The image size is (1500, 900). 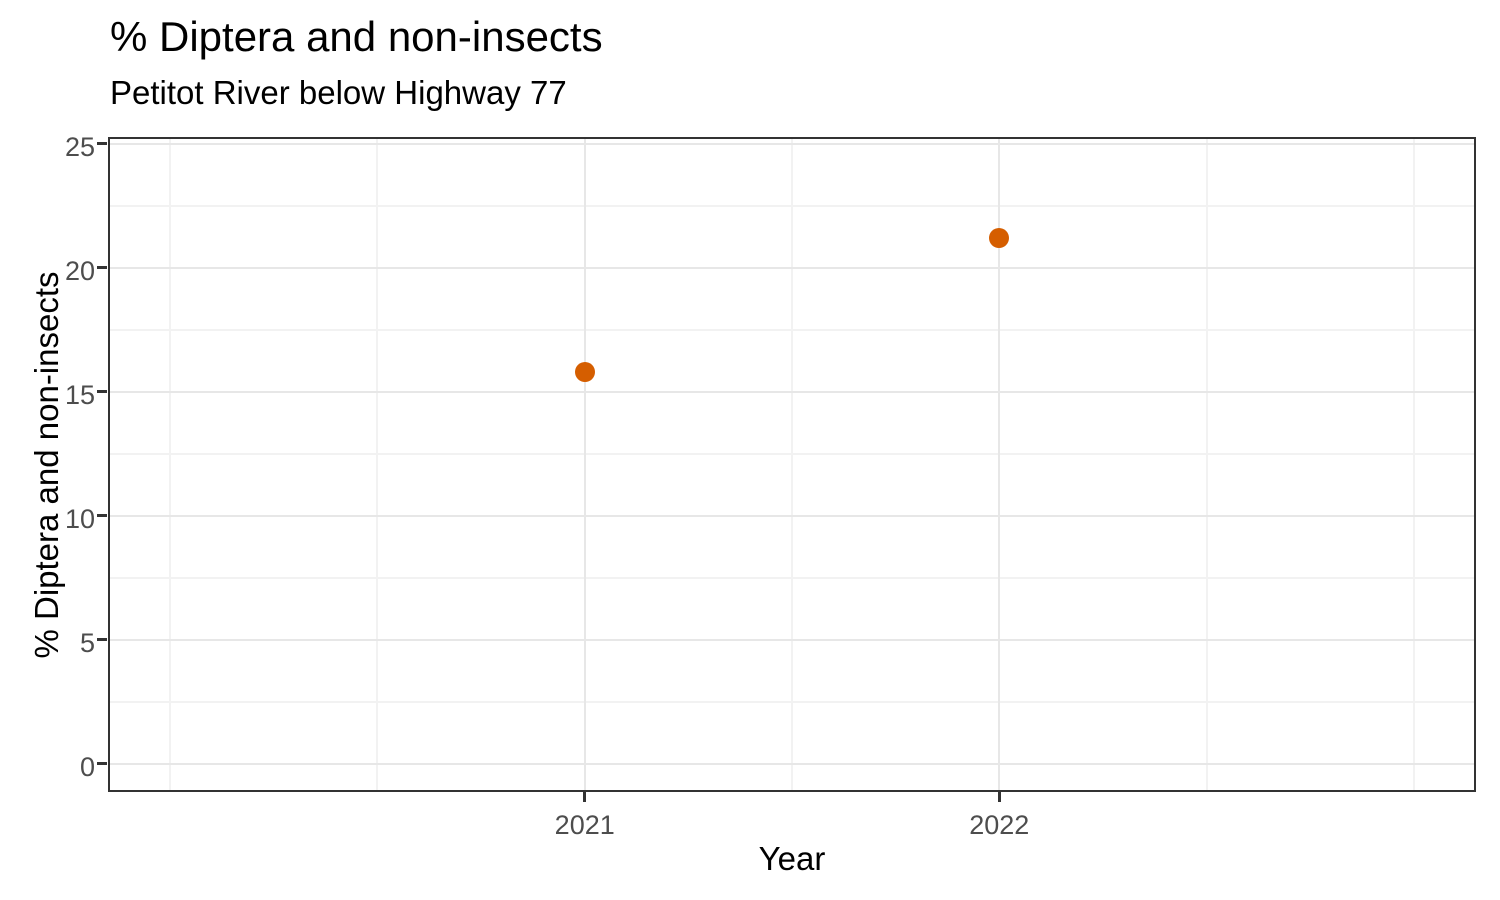 What do you see at coordinates (87, 766) in the screenshot?
I see `y-tick-label: 0` at bounding box center [87, 766].